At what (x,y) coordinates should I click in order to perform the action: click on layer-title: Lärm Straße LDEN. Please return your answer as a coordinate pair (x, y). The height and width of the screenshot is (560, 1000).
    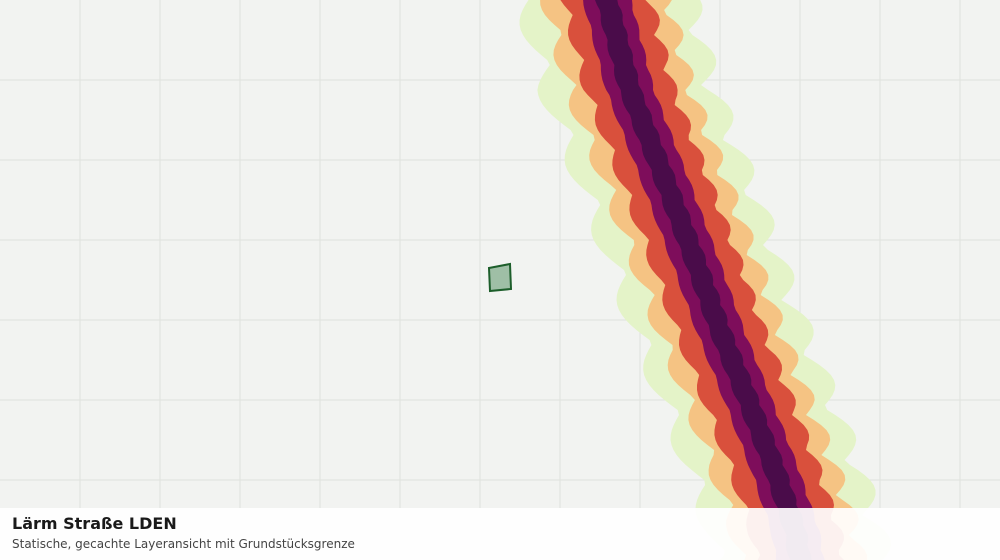
    Looking at the image, I should click on (94, 523).